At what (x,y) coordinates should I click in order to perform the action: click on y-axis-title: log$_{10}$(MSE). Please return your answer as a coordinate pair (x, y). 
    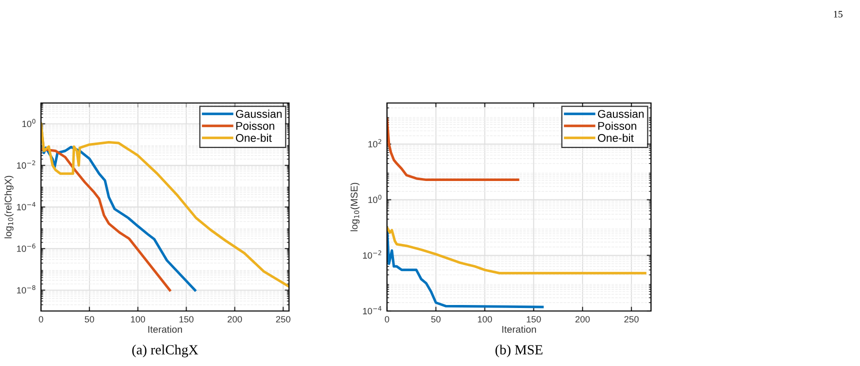
    Looking at the image, I should click on (355, 207).